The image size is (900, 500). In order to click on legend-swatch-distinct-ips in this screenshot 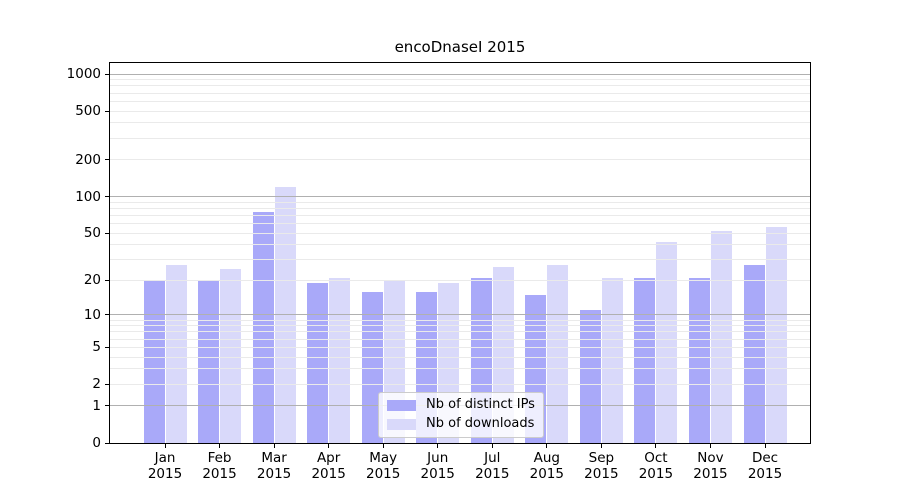, I will do `click(401, 405)`.